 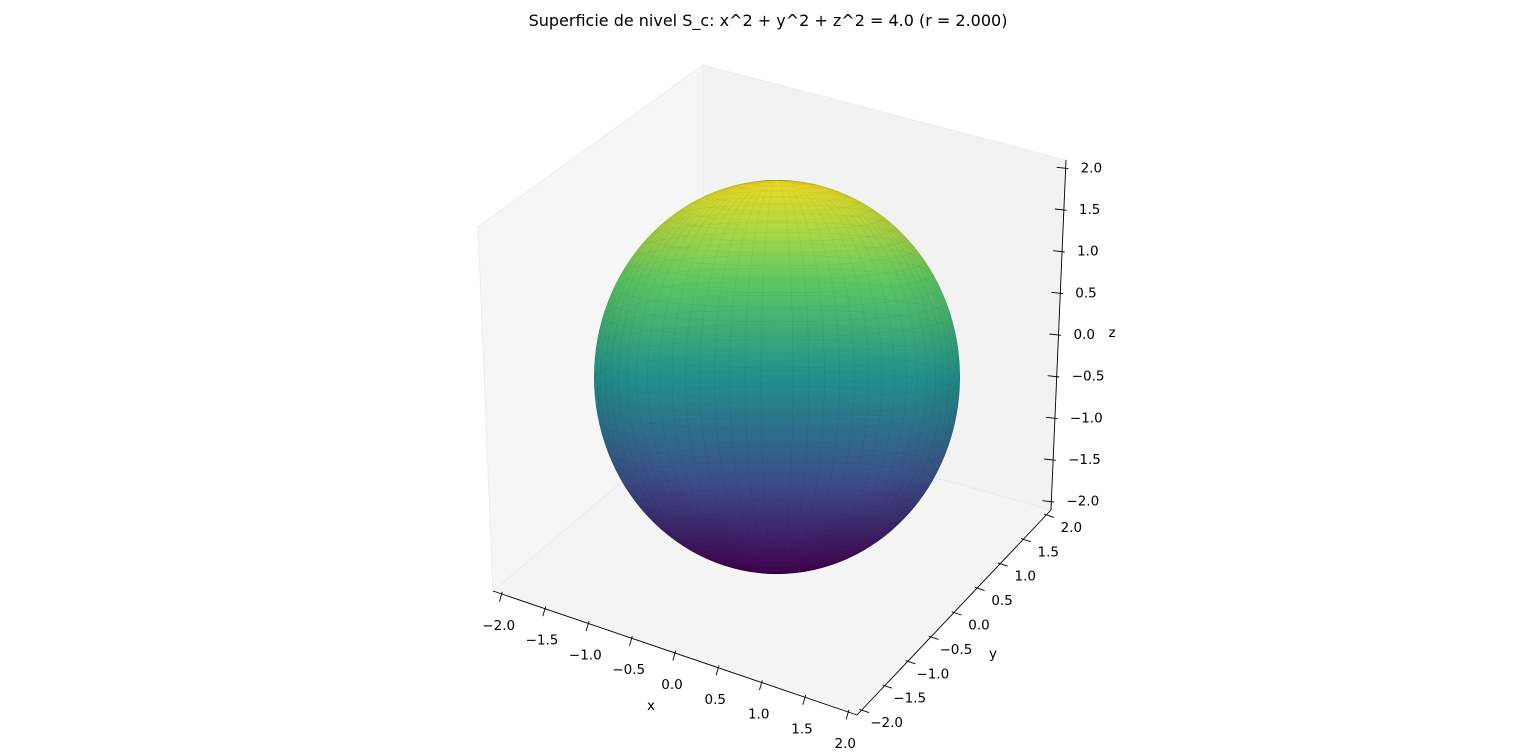 What do you see at coordinates (801, 729) in the screenshot?
I see `x-axis-tick-label: 1.5` at bounding box center [801, 729].